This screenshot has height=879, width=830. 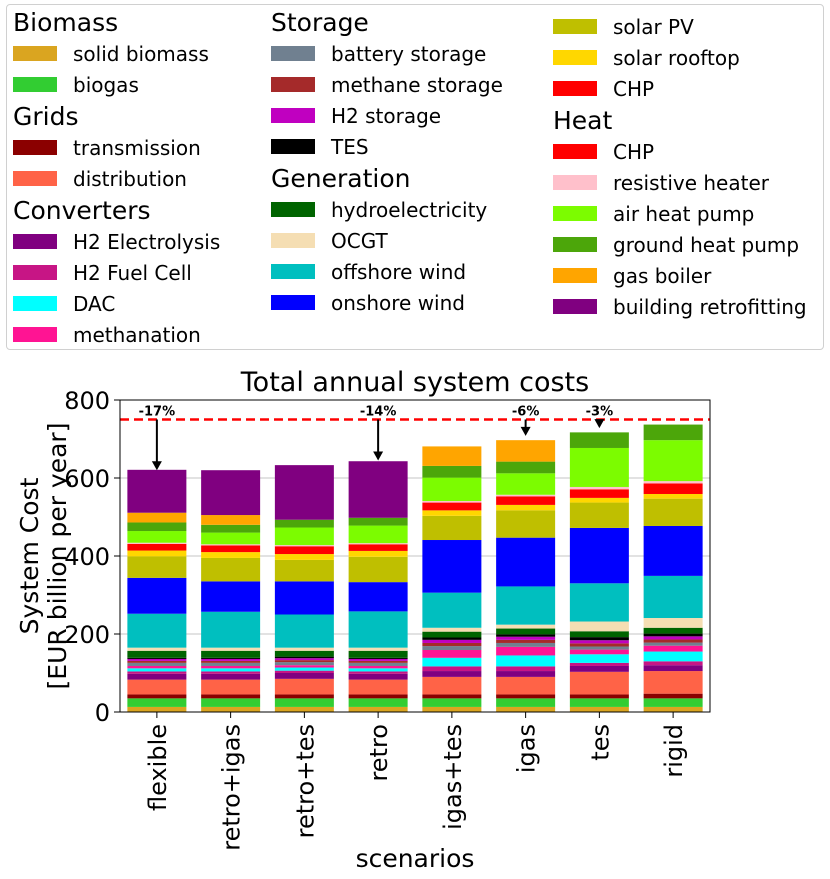 I want to click on legend-label: TES, so click(x=350, y=147).